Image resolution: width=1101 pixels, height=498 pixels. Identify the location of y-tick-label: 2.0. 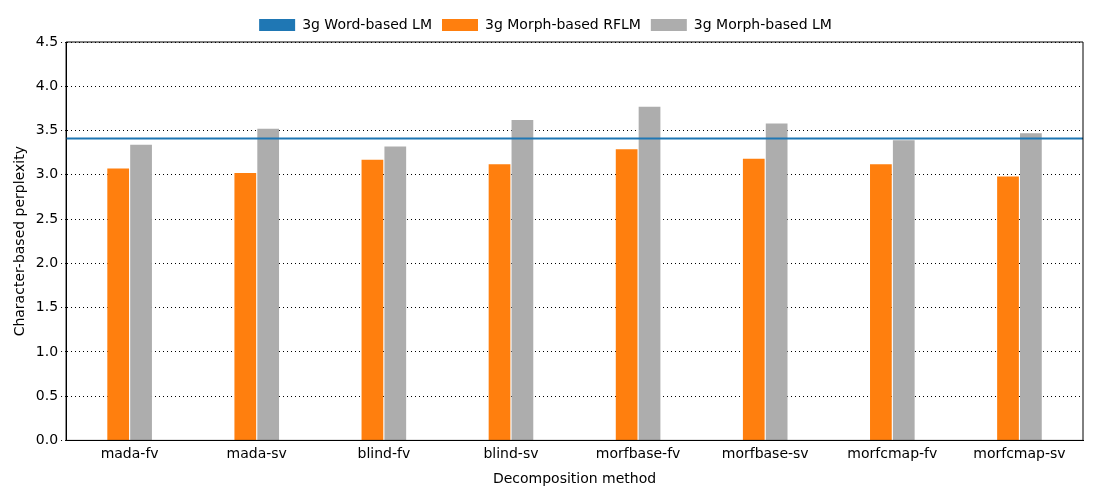
(47, 261).